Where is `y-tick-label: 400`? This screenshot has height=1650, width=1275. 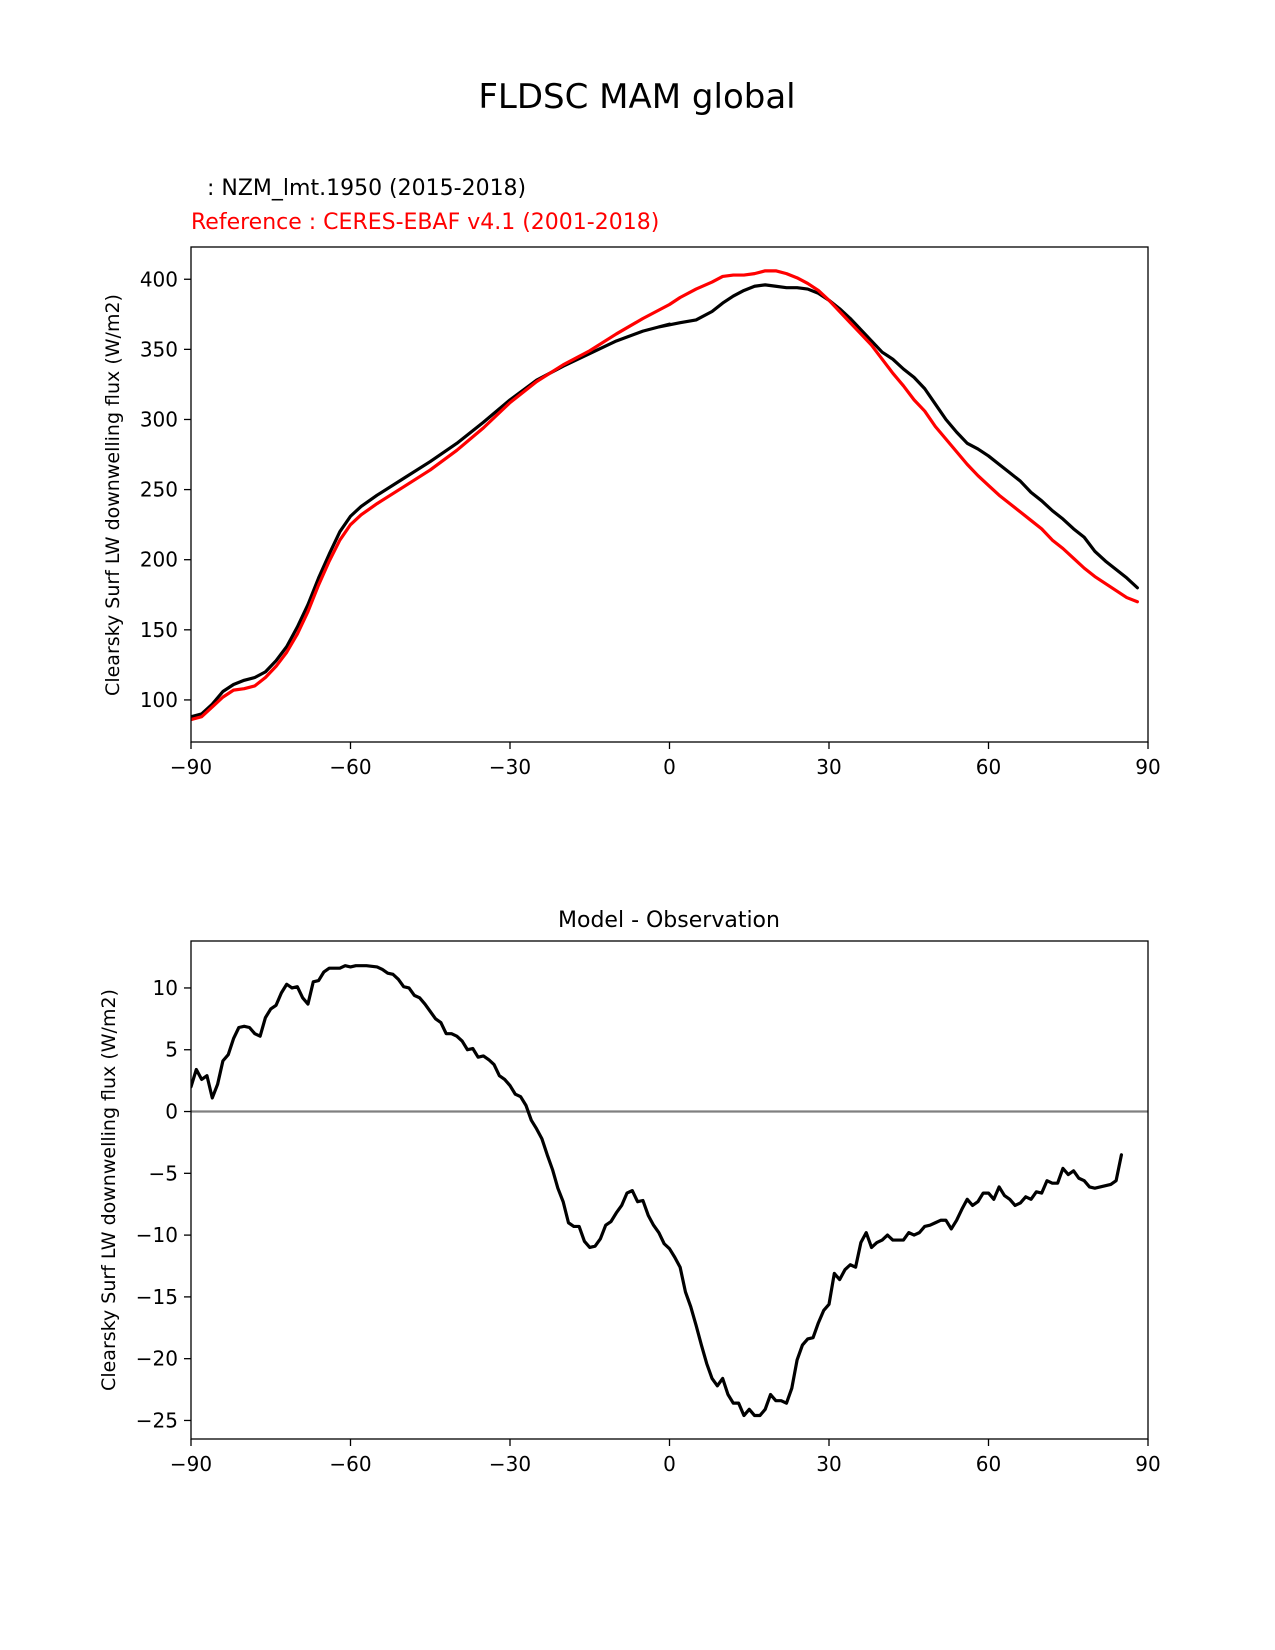 y-tick-label: 400 is located at coordinates (159, 279).